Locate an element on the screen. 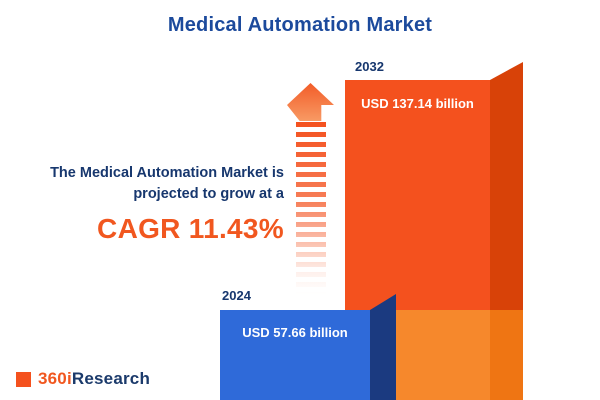 The image size is (600, 400). bar-2024 is located at coordinates (295, 355).